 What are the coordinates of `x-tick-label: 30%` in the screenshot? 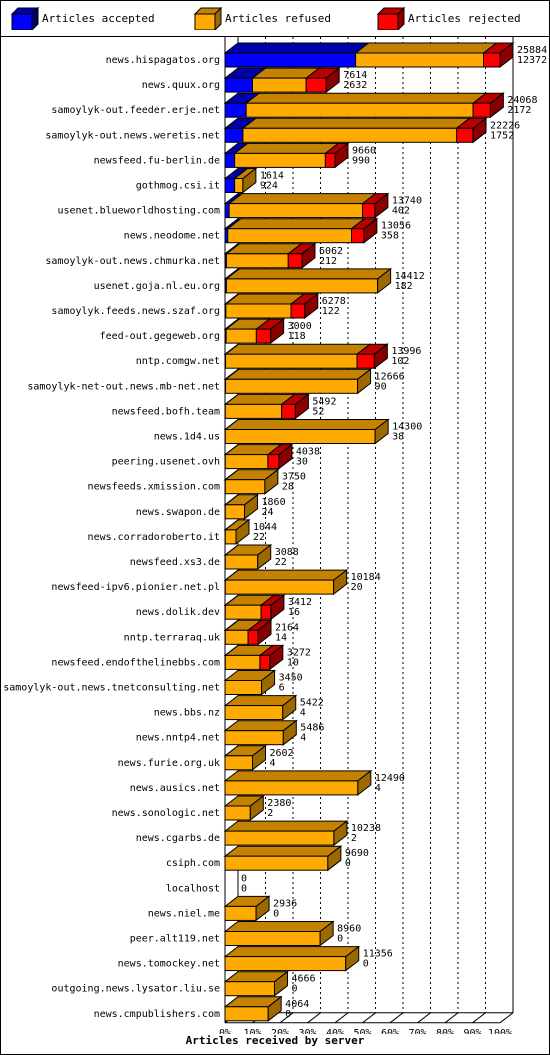 It's located at (307, 1031).